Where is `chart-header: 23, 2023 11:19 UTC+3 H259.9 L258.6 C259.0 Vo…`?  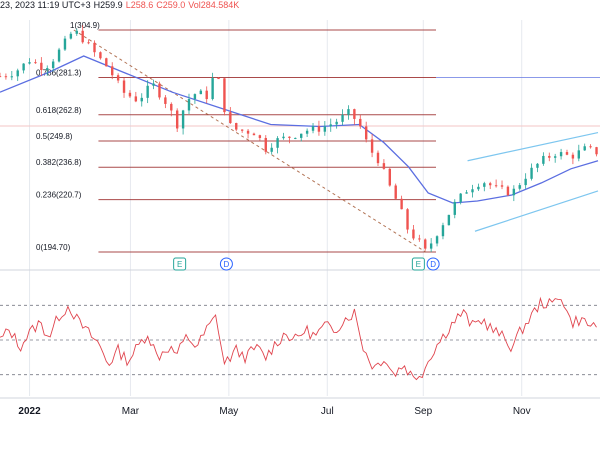 chart-header: 23, 2023 11:19 UTC+3 H259.9 L258.6 C259.0 Vo… is located at coordinates (121, 9).